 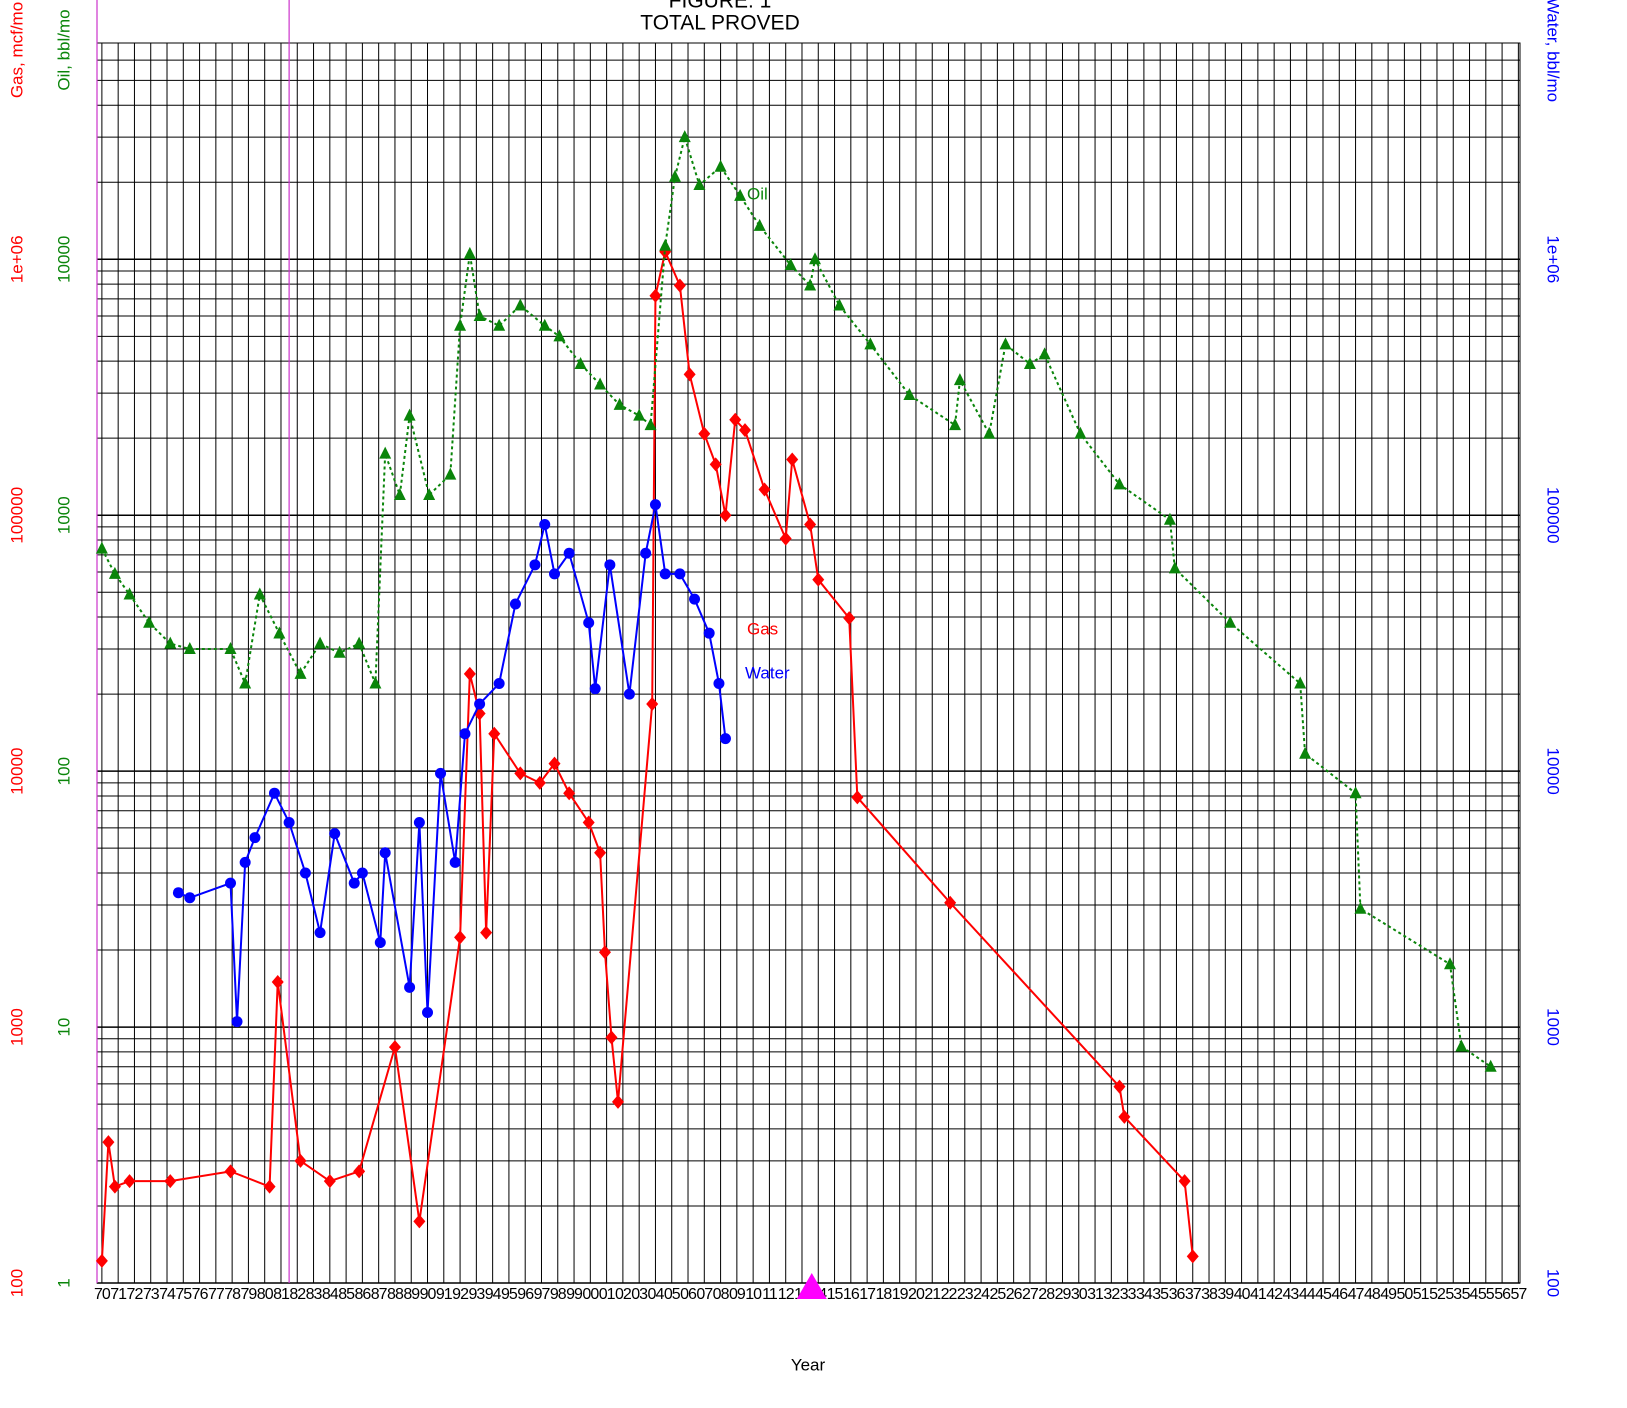 I want to click on x-tick-label: 40, so click(x=1242, y=1294).